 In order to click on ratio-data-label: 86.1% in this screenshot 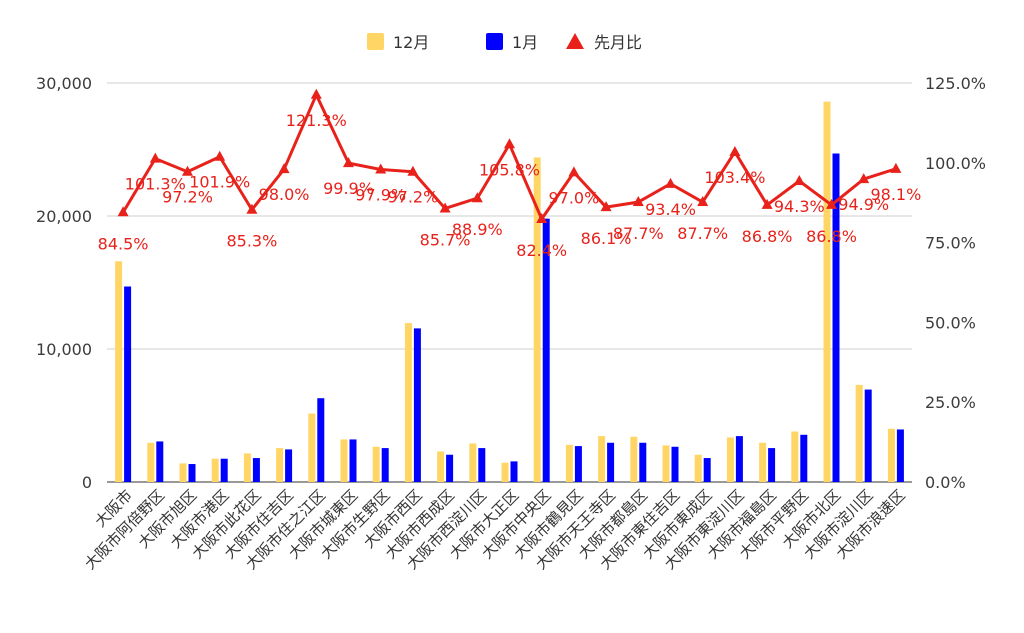, I will do `click(606, 238)`.